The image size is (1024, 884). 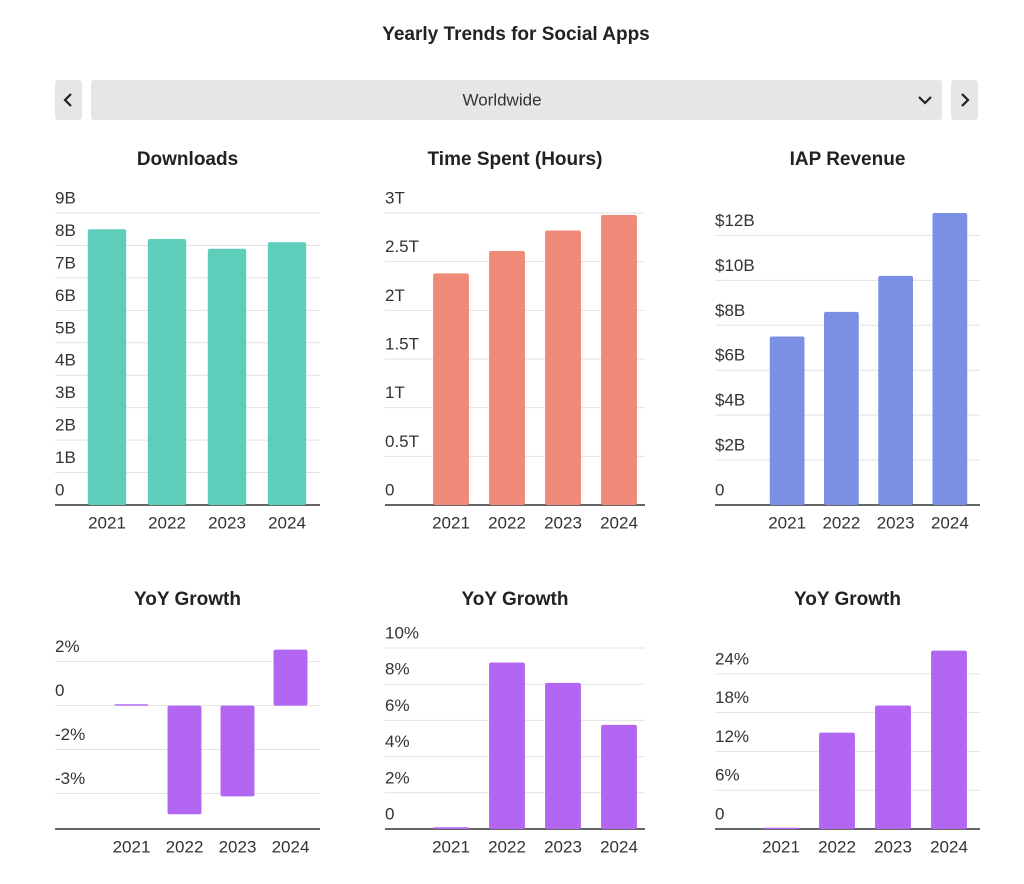 I want to click on y-tick-label: 2.5T, so click(x=402, y=246).